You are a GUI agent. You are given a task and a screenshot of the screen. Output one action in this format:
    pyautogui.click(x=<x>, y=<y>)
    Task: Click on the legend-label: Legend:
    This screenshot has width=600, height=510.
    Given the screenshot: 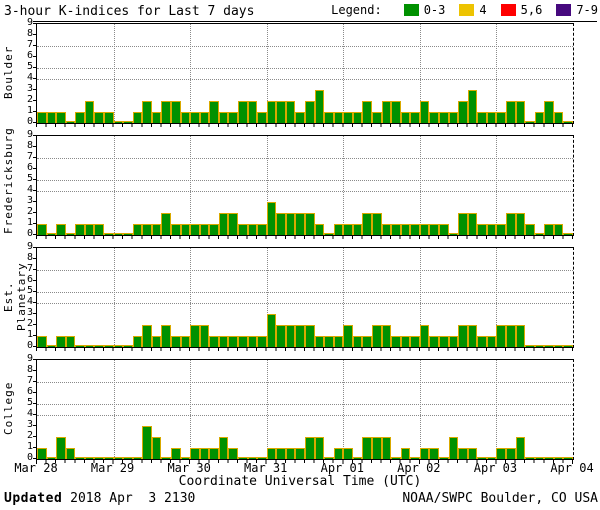 What is the action you would take?
    pyautogui.click(x=356, y=10)
    